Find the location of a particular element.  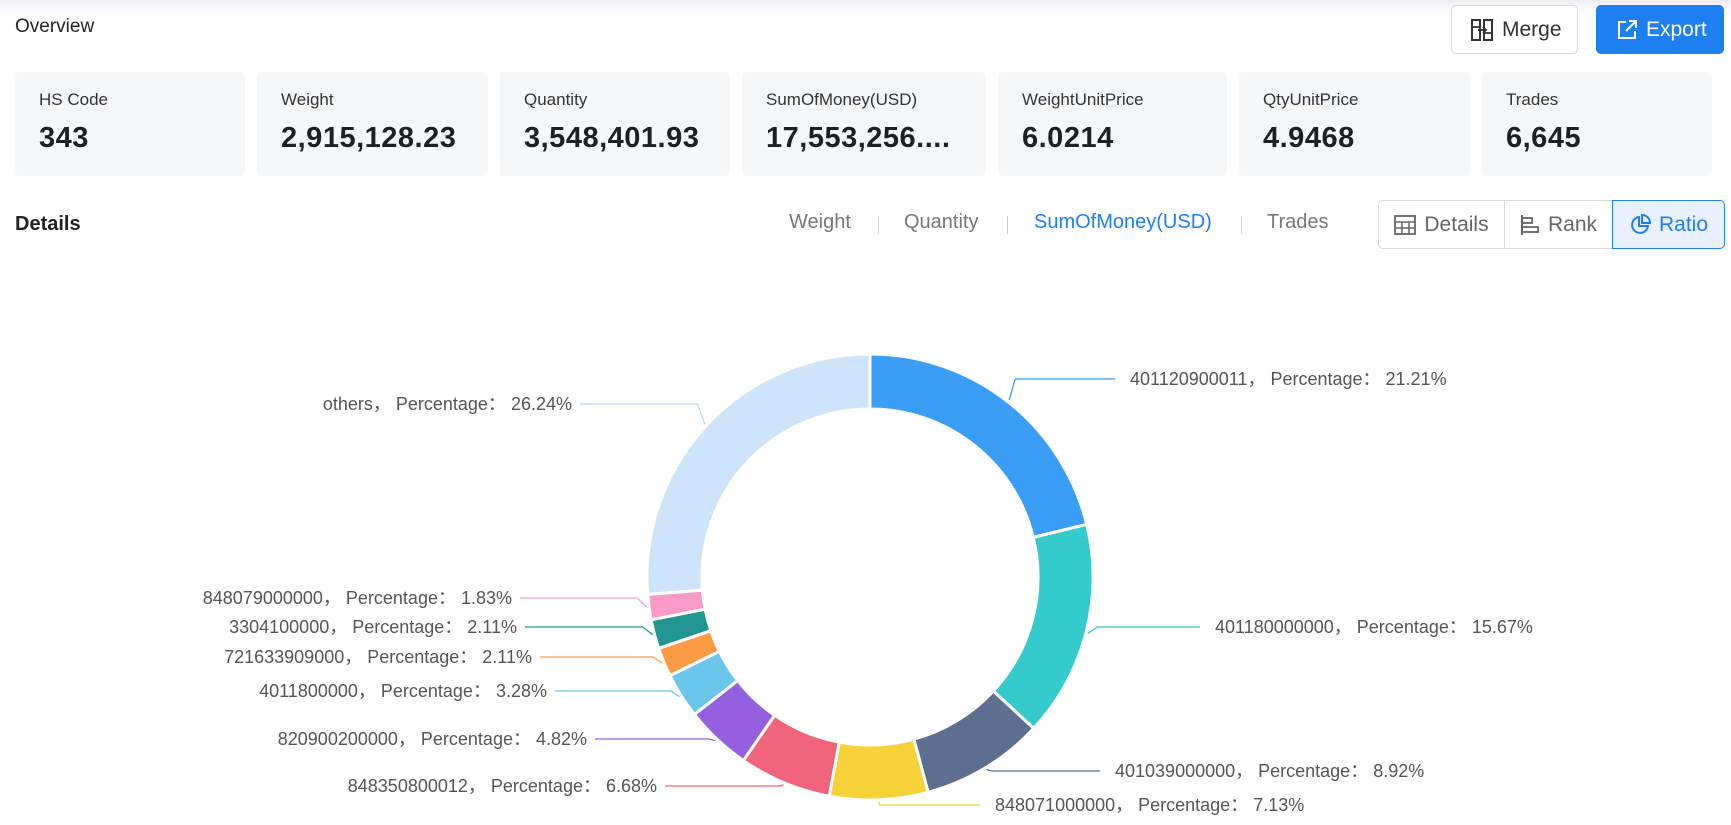

export-label: Export is located at coordinates (1676, 29).